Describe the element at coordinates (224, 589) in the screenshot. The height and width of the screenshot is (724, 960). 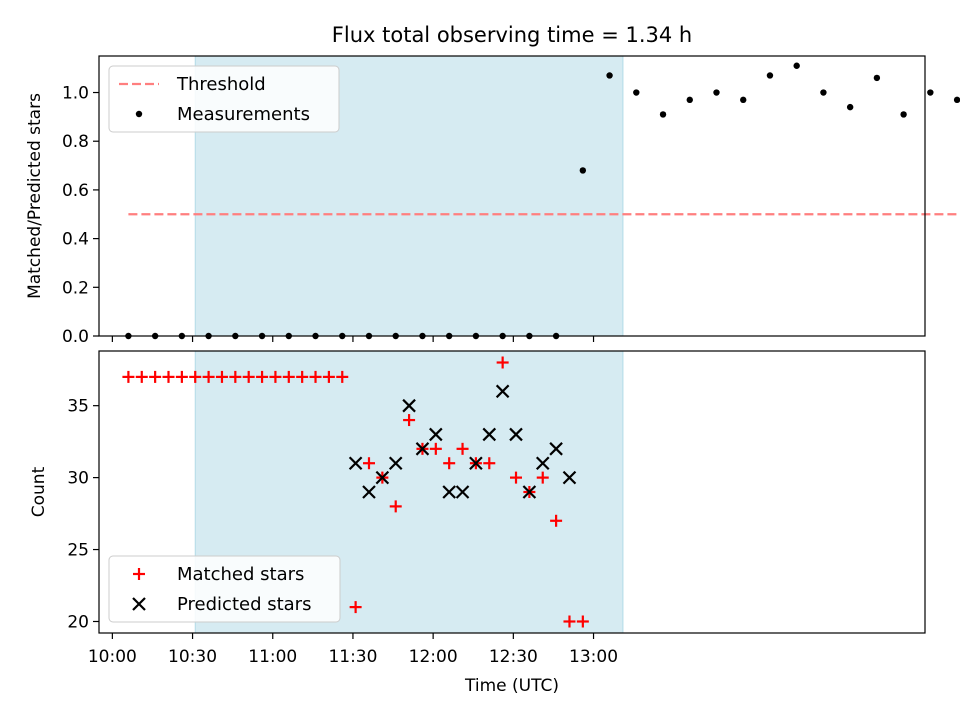
I see `bottom-legend` at that location.